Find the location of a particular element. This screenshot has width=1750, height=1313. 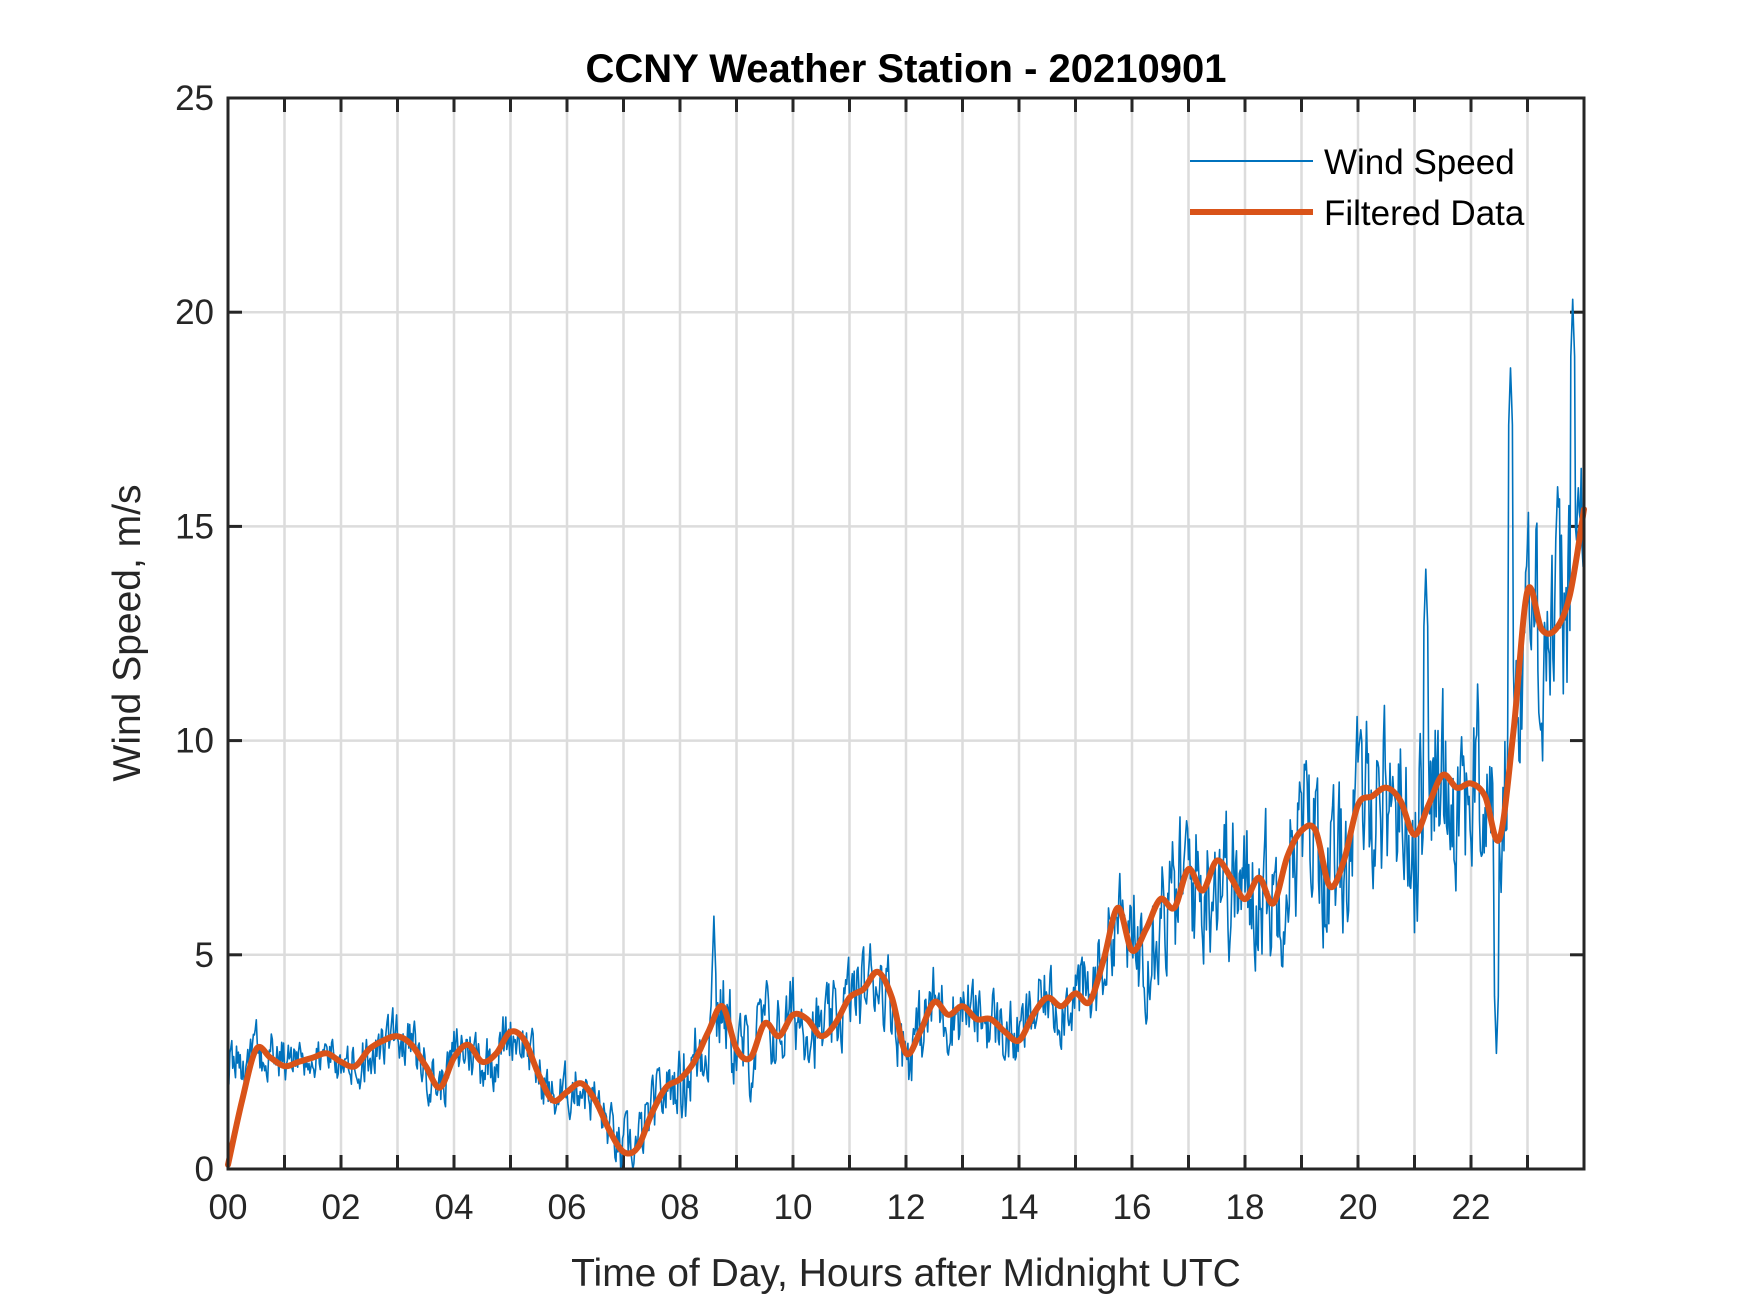

legend: Wind Speed Filtered Data is located at coordinates (1357, 188).